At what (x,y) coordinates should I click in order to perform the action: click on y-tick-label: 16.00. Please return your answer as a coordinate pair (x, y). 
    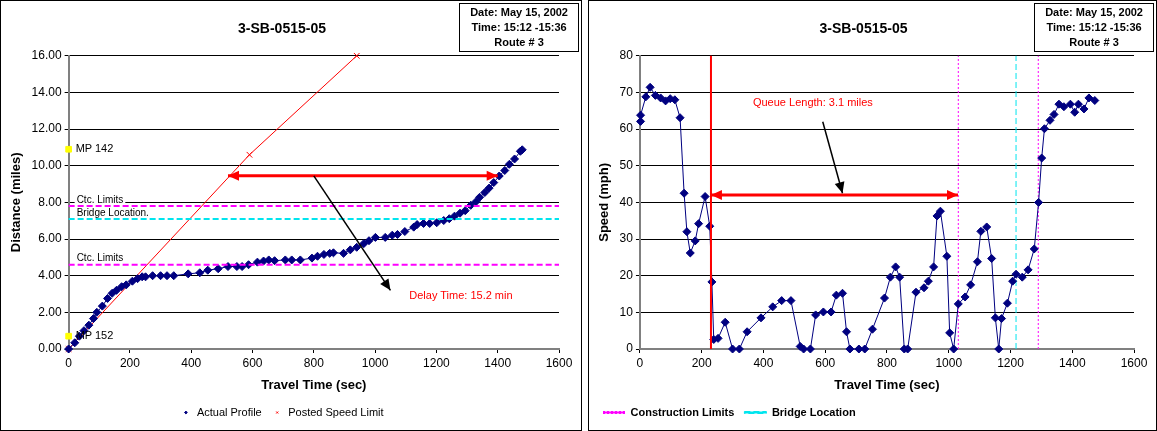
    Looking at the image, I should click on (46, 55).